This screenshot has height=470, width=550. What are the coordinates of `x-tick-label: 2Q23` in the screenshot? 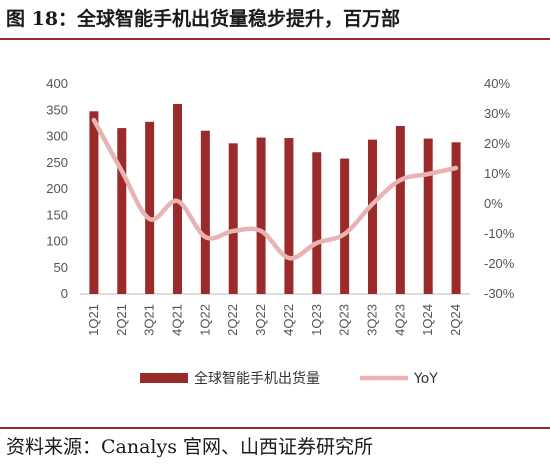 It's located at (344, 320).